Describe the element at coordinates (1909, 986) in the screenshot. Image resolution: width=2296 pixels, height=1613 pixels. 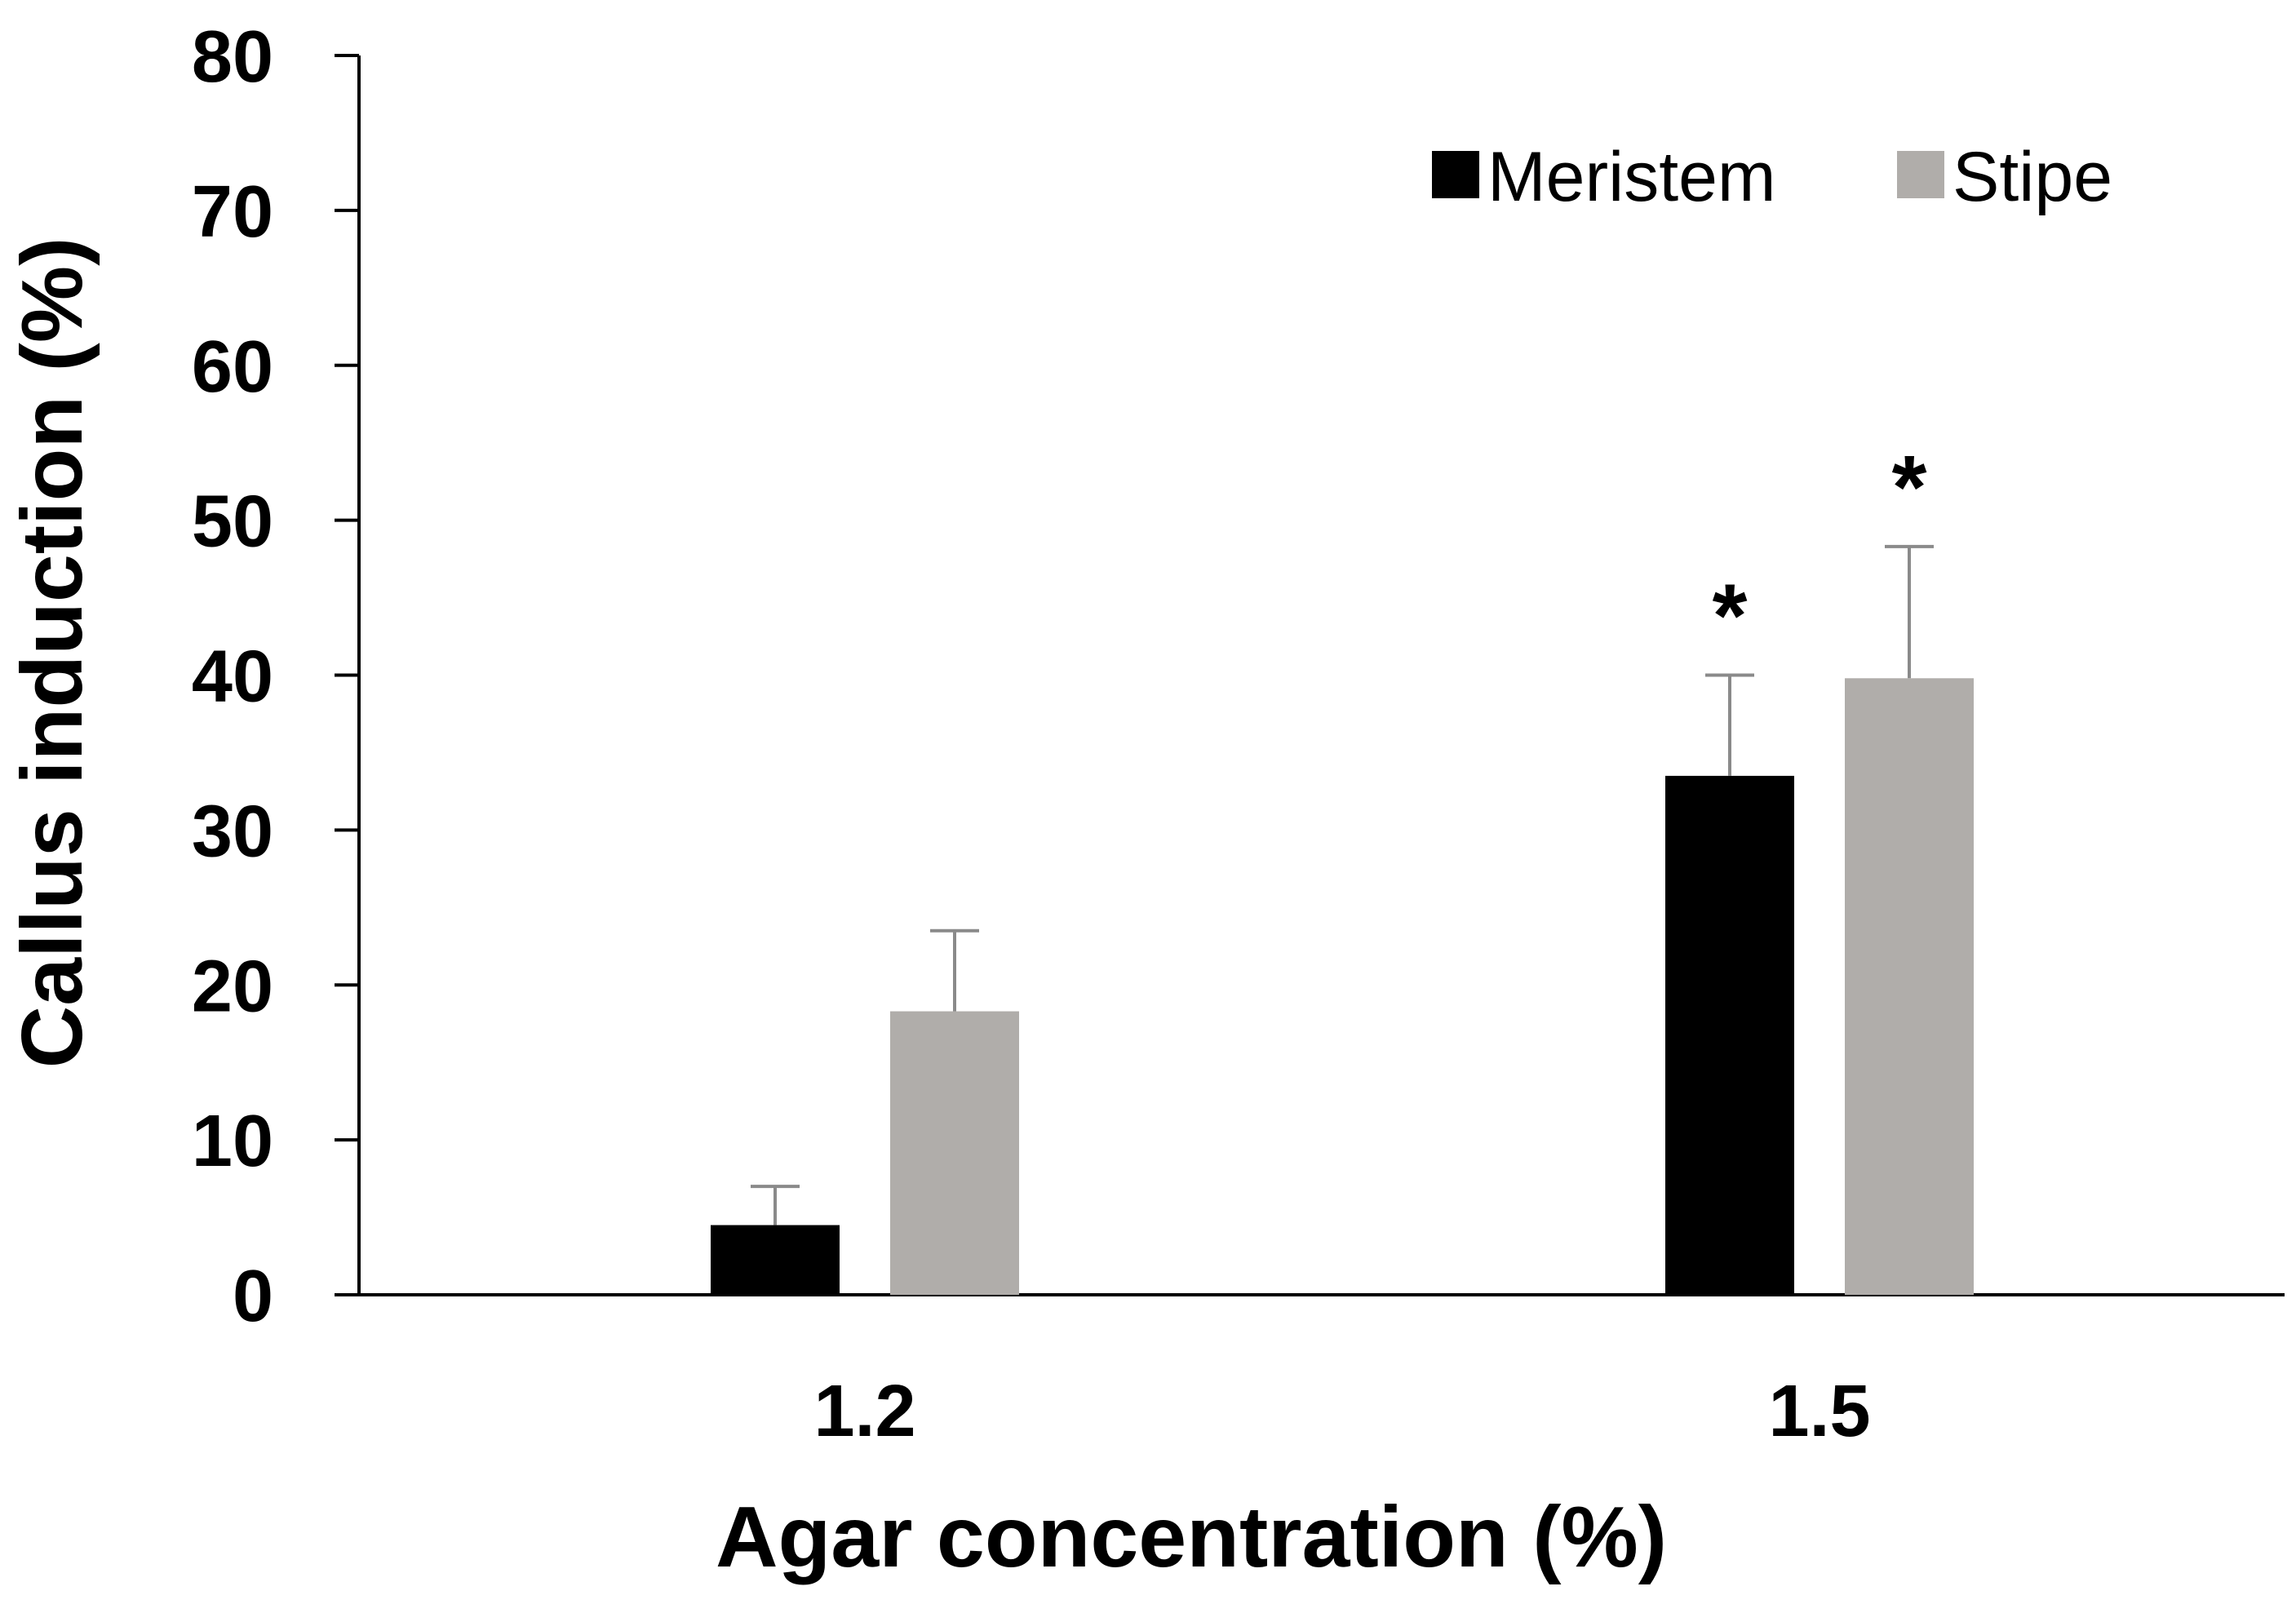
I see `bar-stipe-1.5` at that location.